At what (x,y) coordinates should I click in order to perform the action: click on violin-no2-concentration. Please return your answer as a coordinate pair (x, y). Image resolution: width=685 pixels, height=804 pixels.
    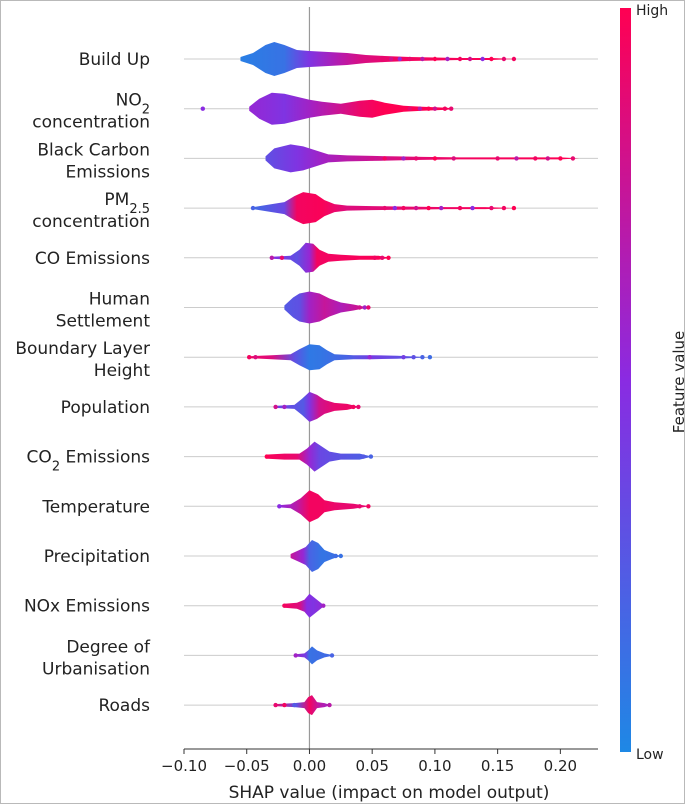
    Looking at the image, I should click on (351, 108).